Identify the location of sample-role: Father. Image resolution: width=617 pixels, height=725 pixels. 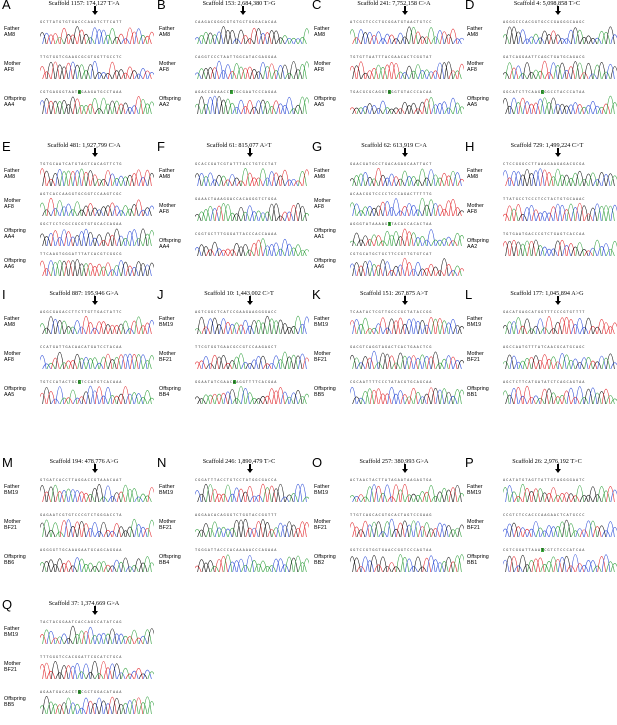
(167, 171).